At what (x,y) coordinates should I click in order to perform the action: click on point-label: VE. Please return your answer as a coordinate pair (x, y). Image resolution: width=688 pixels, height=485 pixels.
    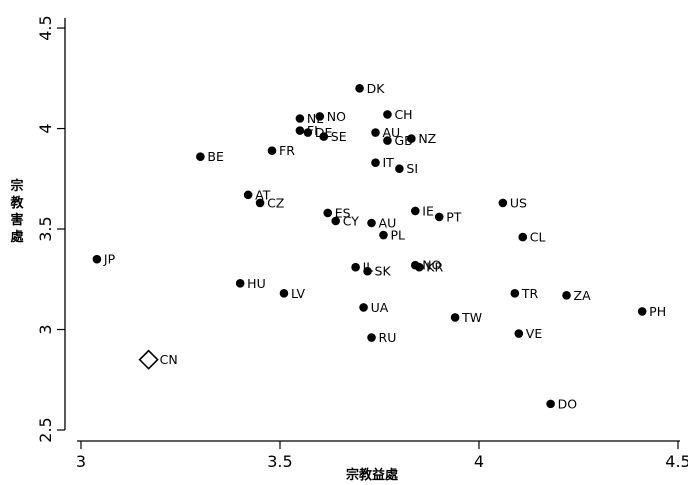
    Looking at the image, I should click on (534, 333).